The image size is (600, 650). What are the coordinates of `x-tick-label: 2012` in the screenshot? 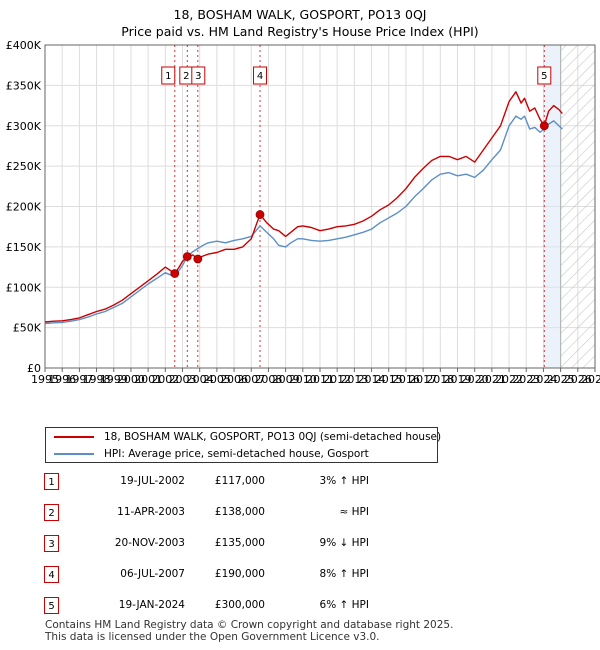 It's located at (337, 379).